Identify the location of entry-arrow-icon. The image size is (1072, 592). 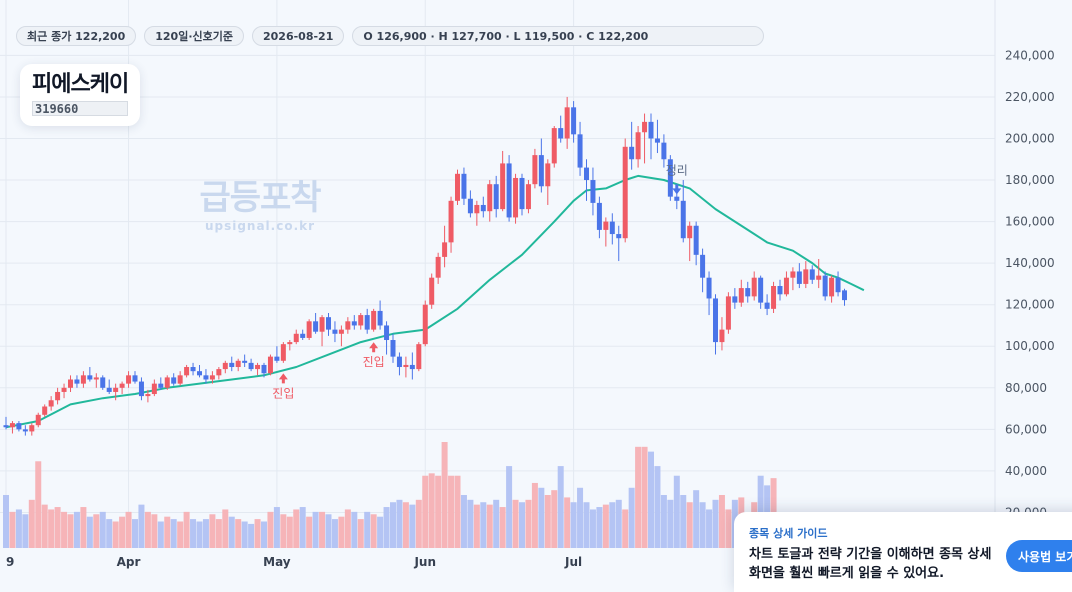
(283, 378).